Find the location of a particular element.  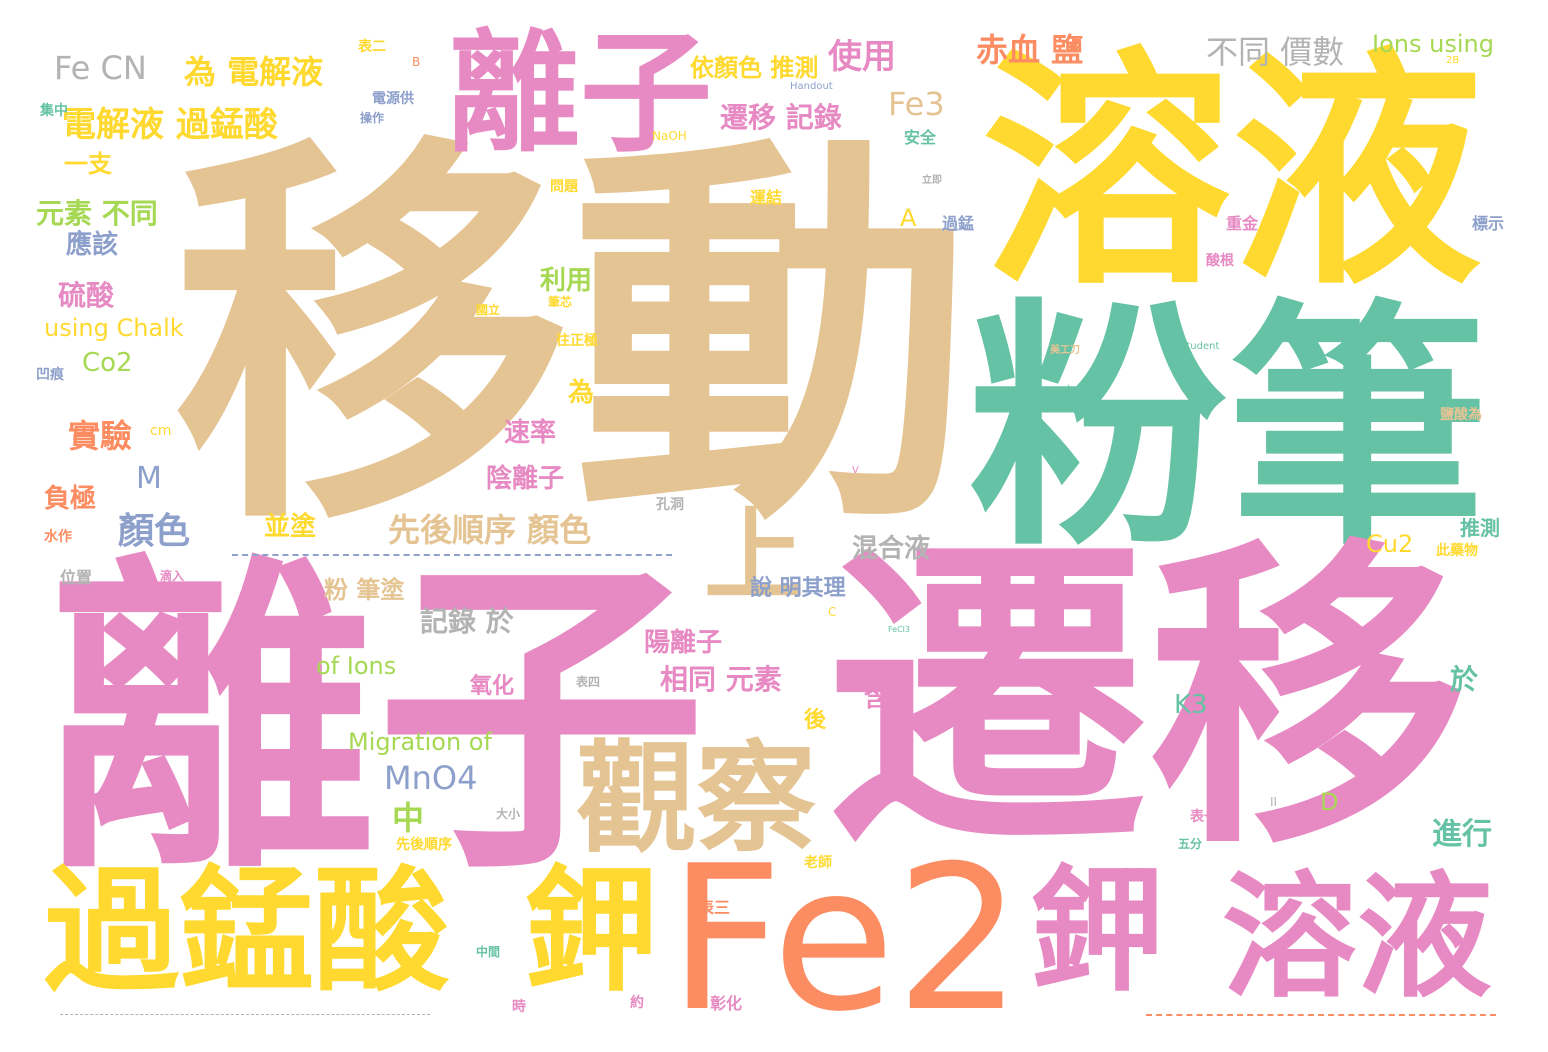

word: 凹痕 is located at coordinates (50, 375).